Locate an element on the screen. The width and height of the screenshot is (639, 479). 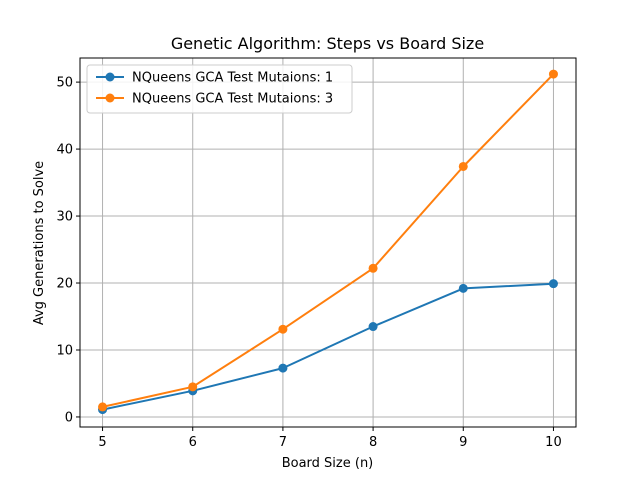
legend-label: NQueens GCA Test Mutaions: 3 is located at coordinates (232, 99).